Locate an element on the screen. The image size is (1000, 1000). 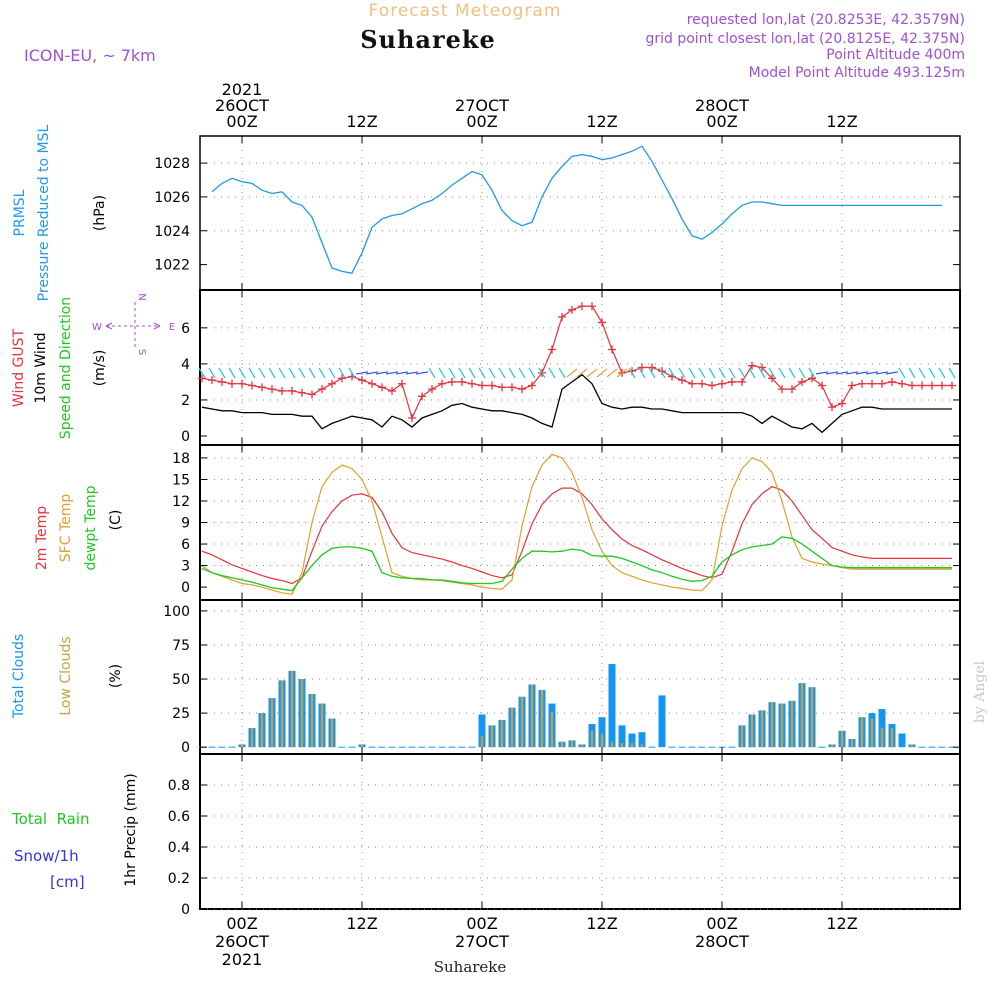
header-point-altitude: Point Altitude 400m is located at coordinates (895, 55).